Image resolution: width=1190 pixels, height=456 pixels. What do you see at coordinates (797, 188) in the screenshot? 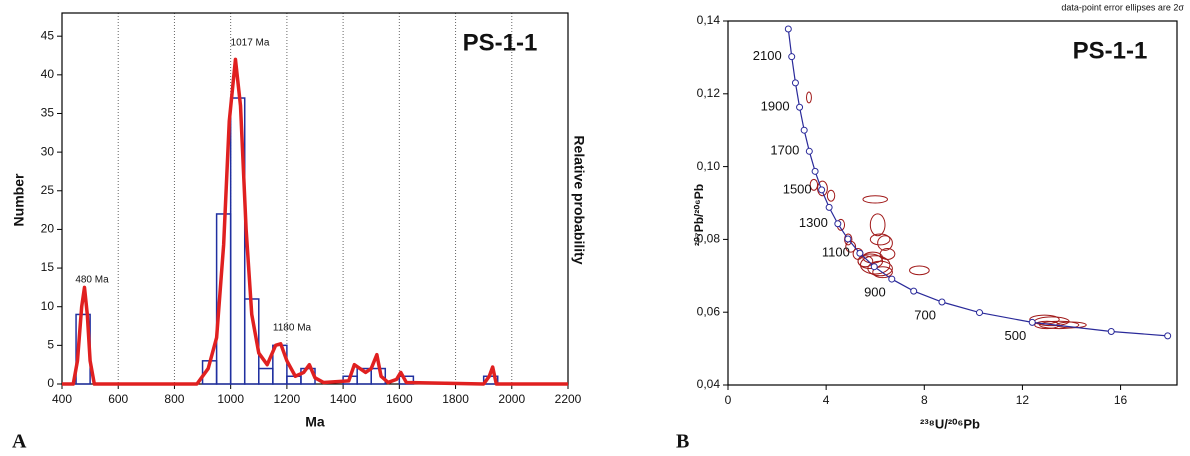
I see `age-label: 1500` at bounding box center [797, 188].